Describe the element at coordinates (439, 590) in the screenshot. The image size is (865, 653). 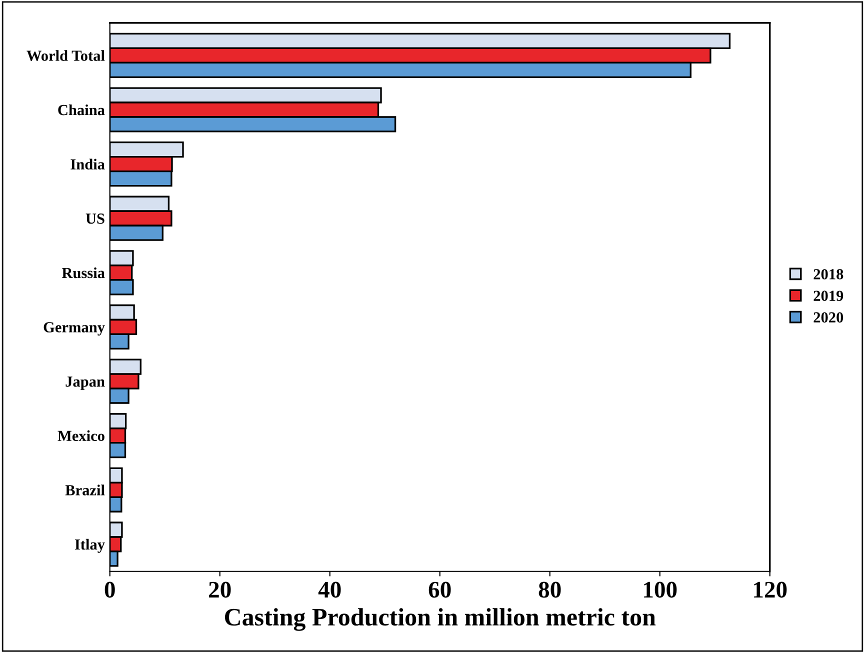
I see `x-tick-label: 60` at that location.